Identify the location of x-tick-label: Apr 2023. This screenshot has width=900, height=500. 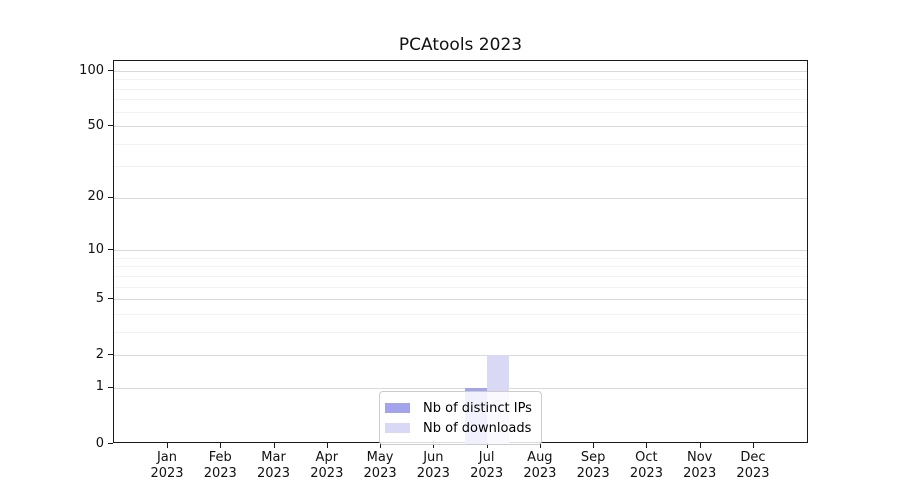
(327, 466).